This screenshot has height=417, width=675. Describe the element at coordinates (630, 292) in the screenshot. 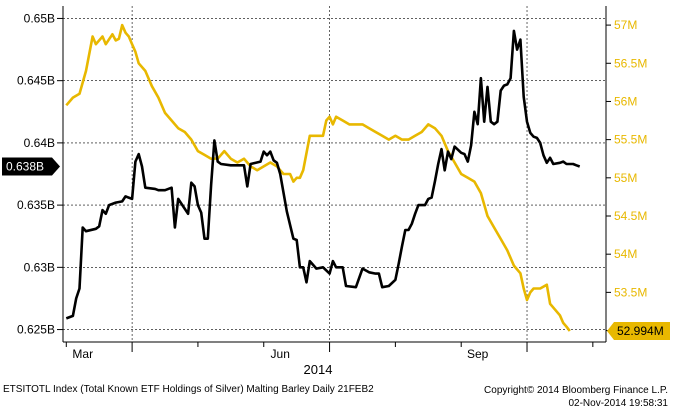

I see `right-tick-label: 53.5M` at that location.